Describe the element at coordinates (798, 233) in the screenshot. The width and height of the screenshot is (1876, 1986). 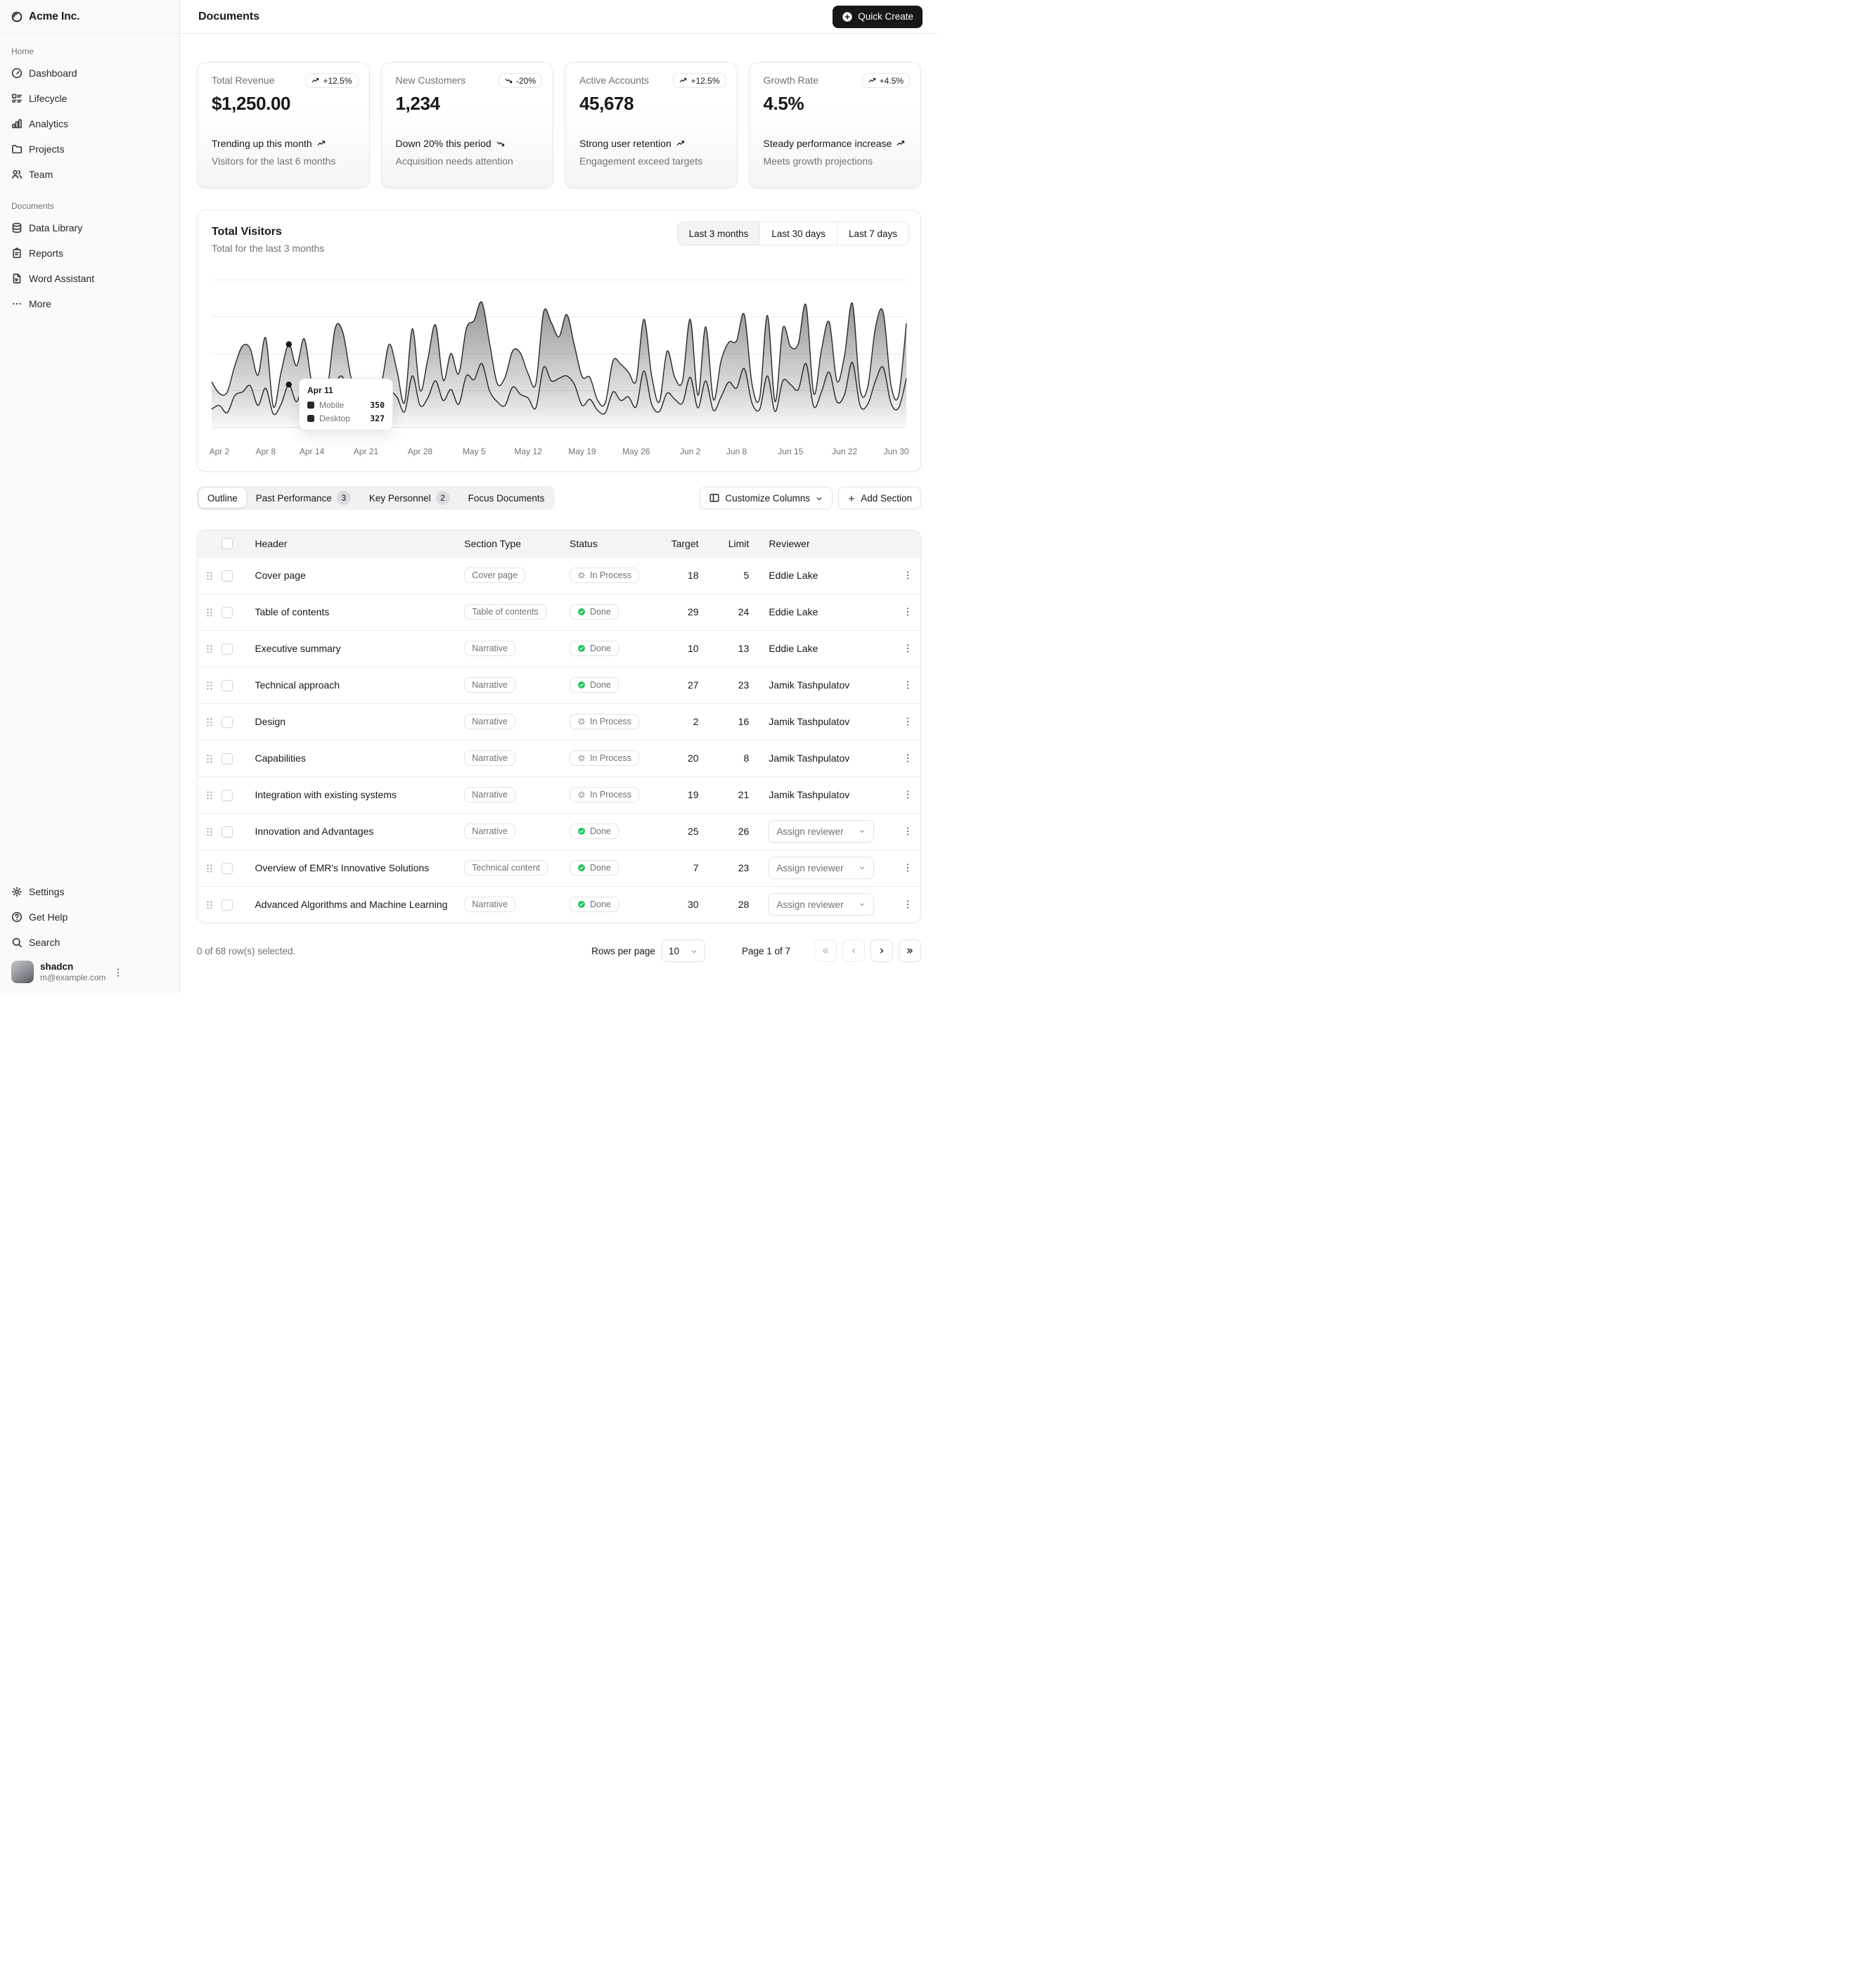
I see `range-button-last-30-days: Last 30 days` at that location.